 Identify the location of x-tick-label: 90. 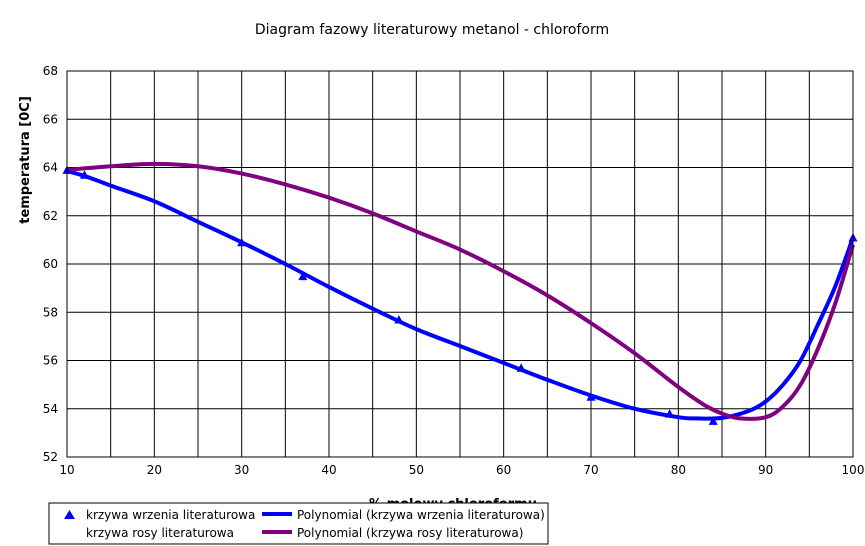
(765, 470).